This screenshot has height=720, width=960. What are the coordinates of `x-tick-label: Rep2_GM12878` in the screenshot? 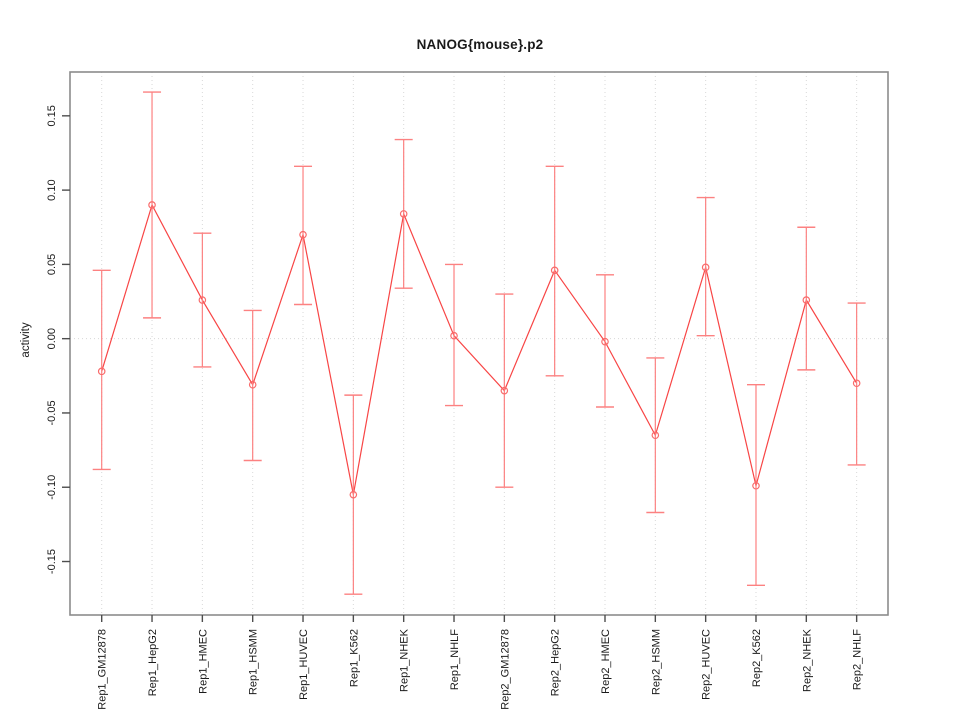 It's located at (505, 669).